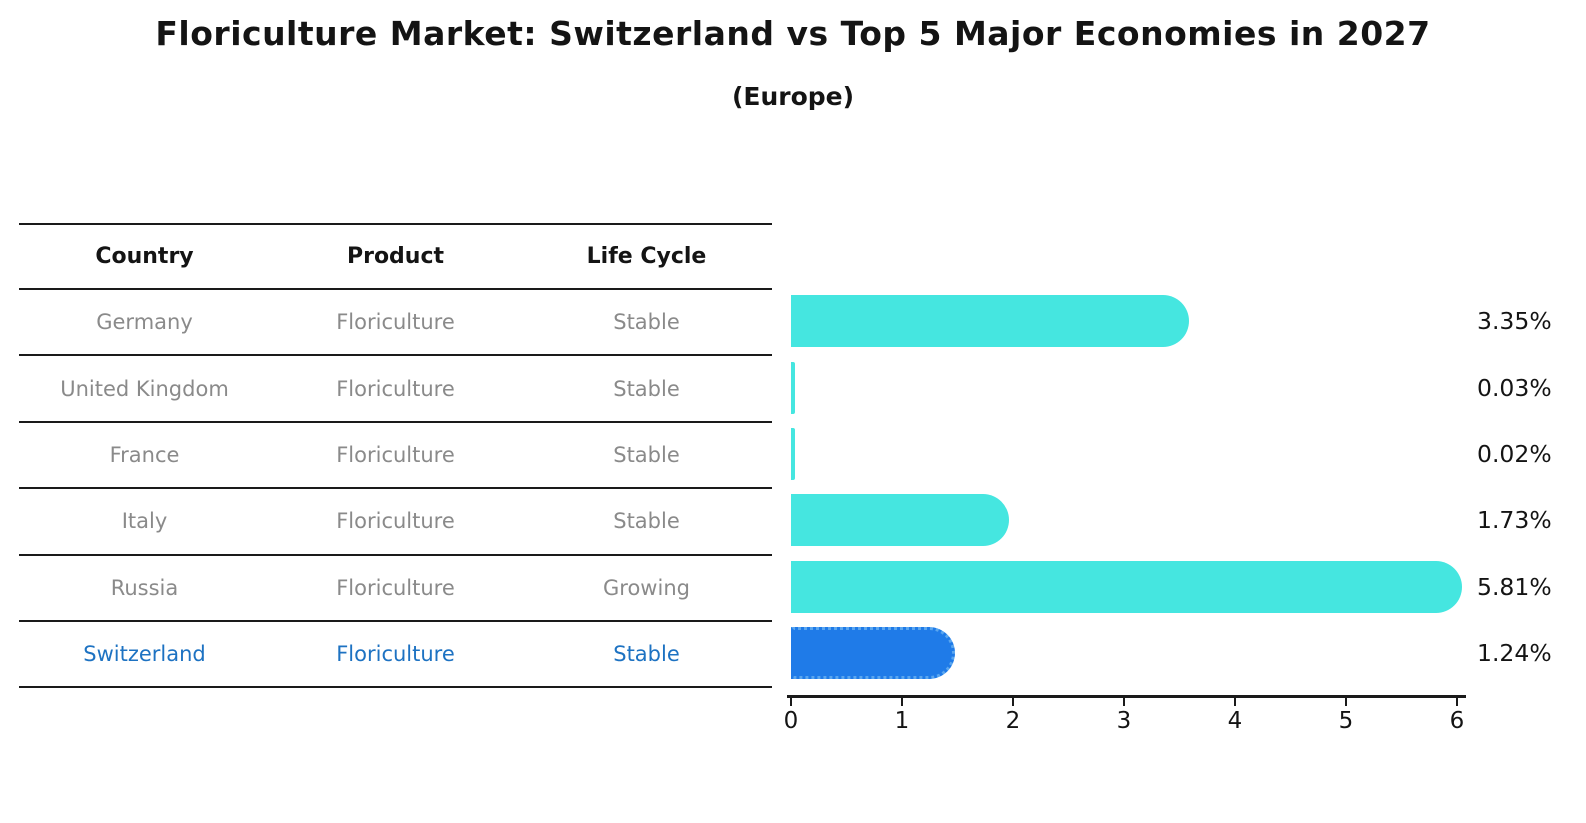  Describe the element at coordinates (144, 256) in the screenshot. I see `column-header-country: Country` at that location.